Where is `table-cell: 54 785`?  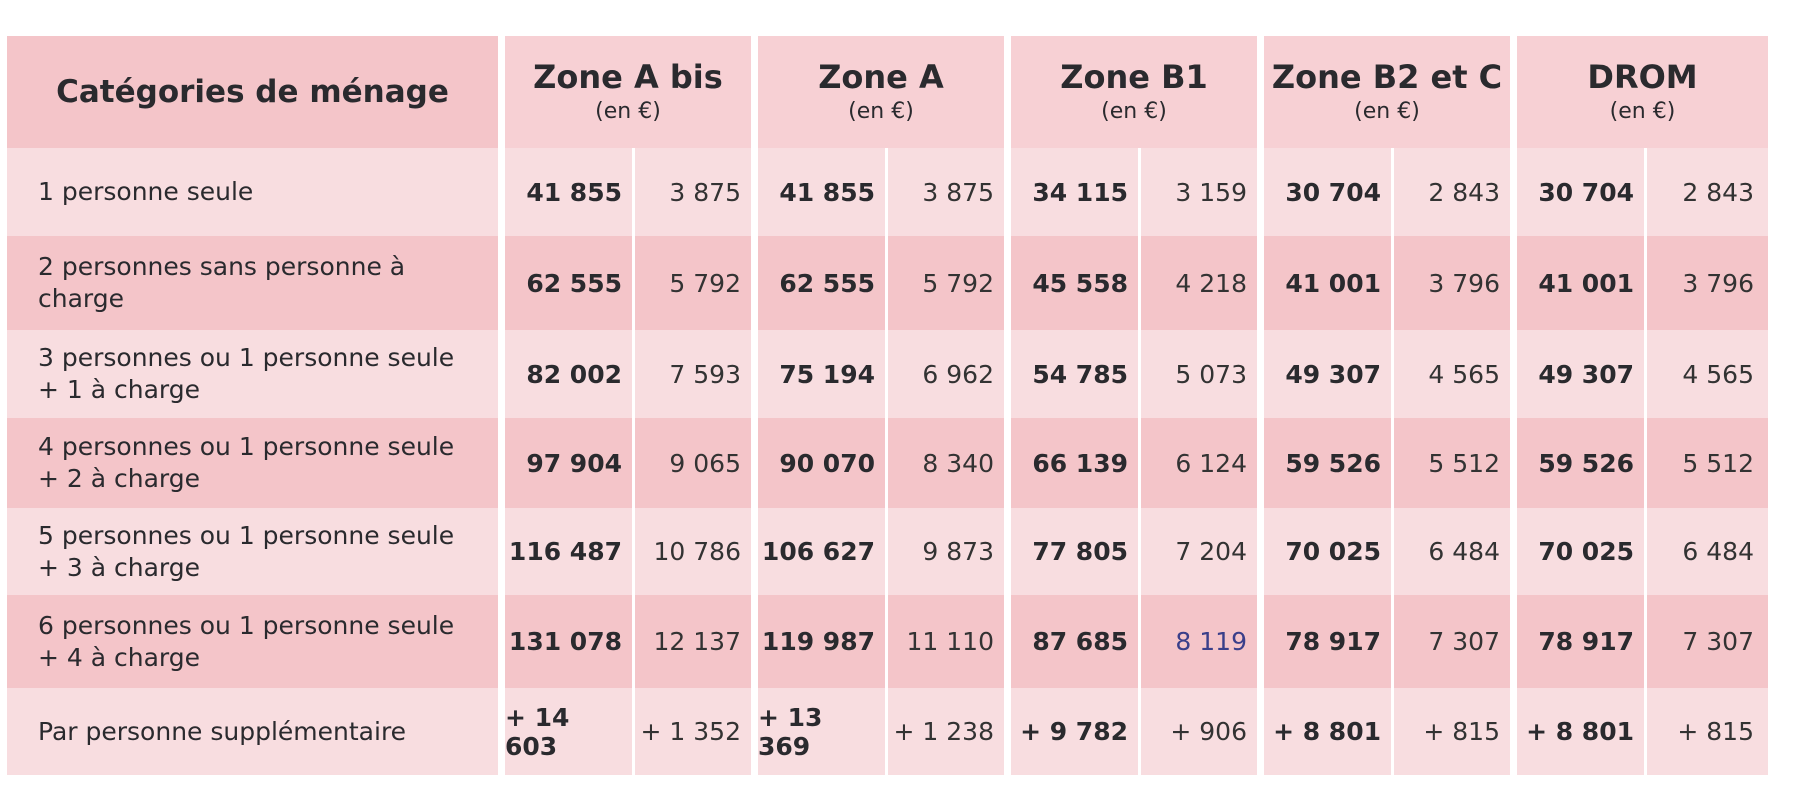
table-cell: 54 785 is located at coordinates (1076, 374).